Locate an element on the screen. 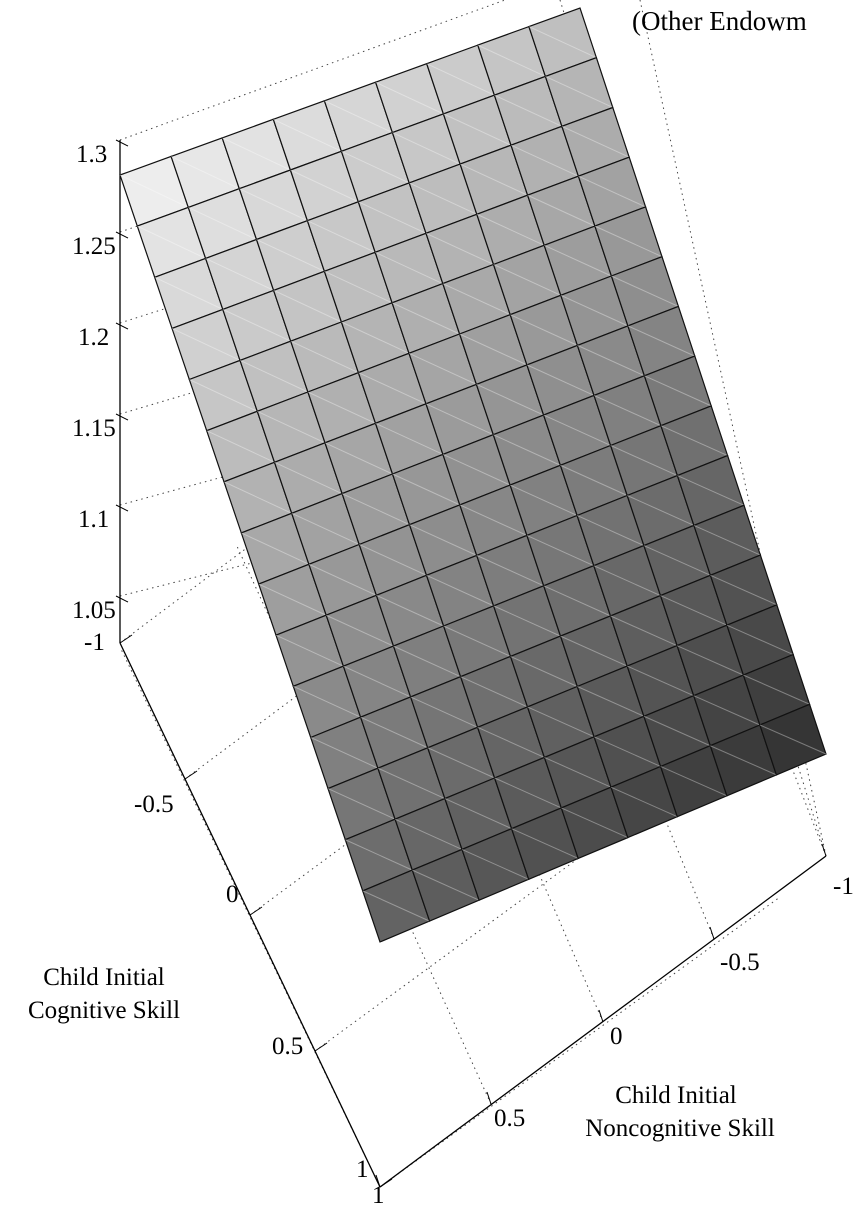 The image size is (857, 1206). grid-line is located at coordinates (478, 732).